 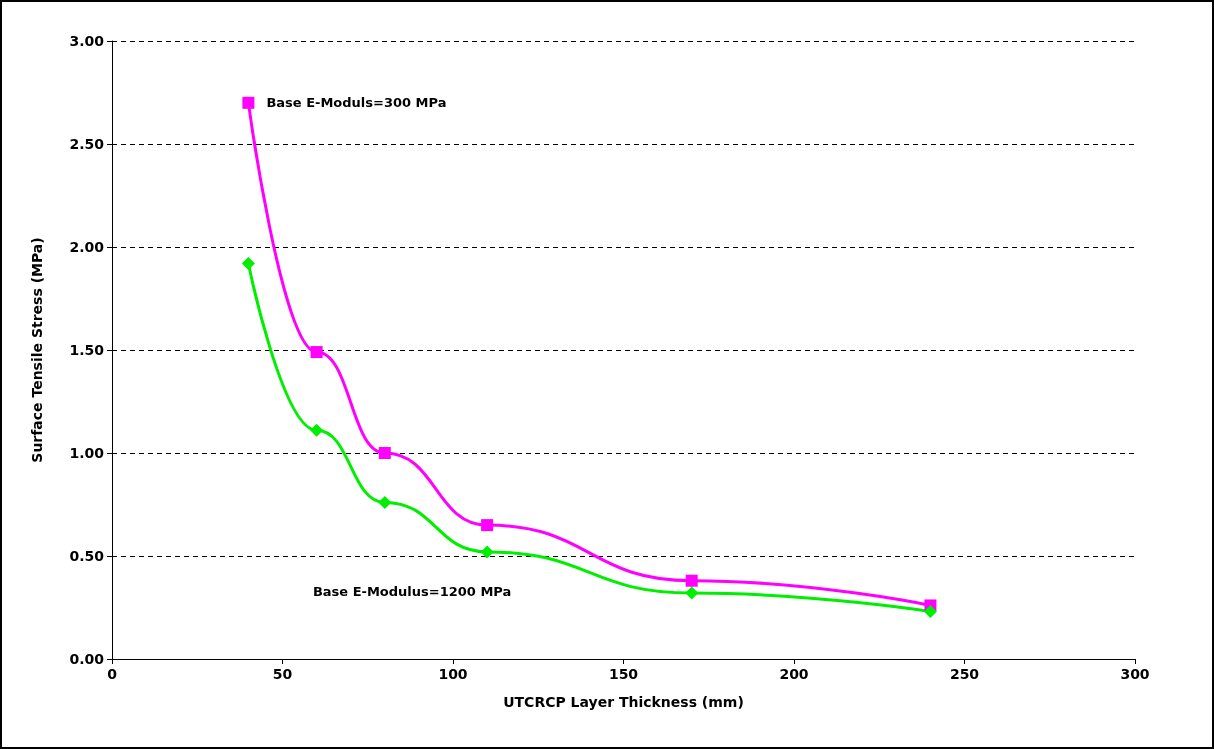 I want to click on y-tick-label: 2.50, so click(x=87, y=144).